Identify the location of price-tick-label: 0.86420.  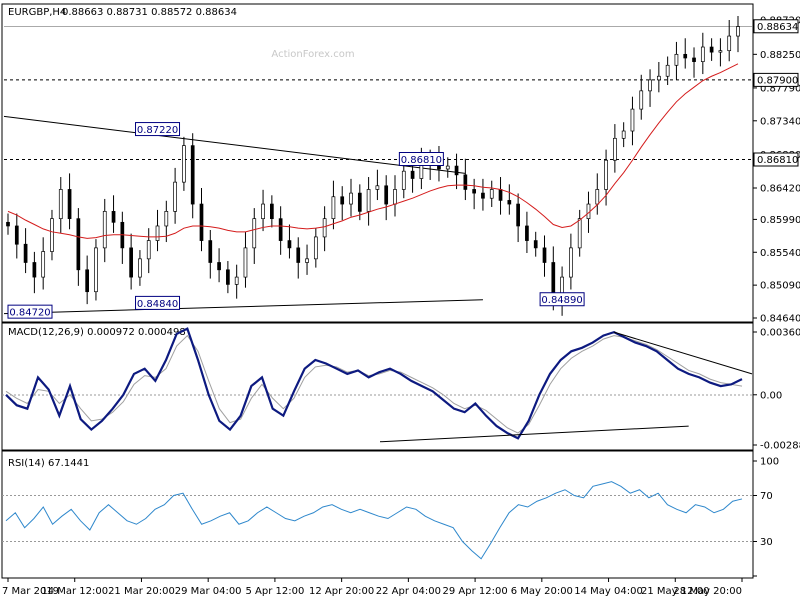
(780, 188).